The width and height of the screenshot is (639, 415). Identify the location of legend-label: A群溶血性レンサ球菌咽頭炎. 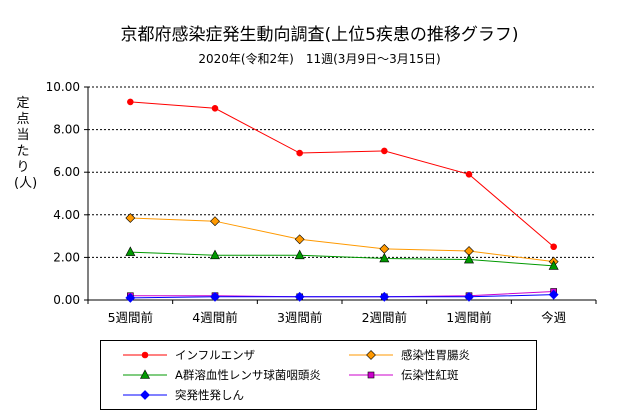
(248, 375).